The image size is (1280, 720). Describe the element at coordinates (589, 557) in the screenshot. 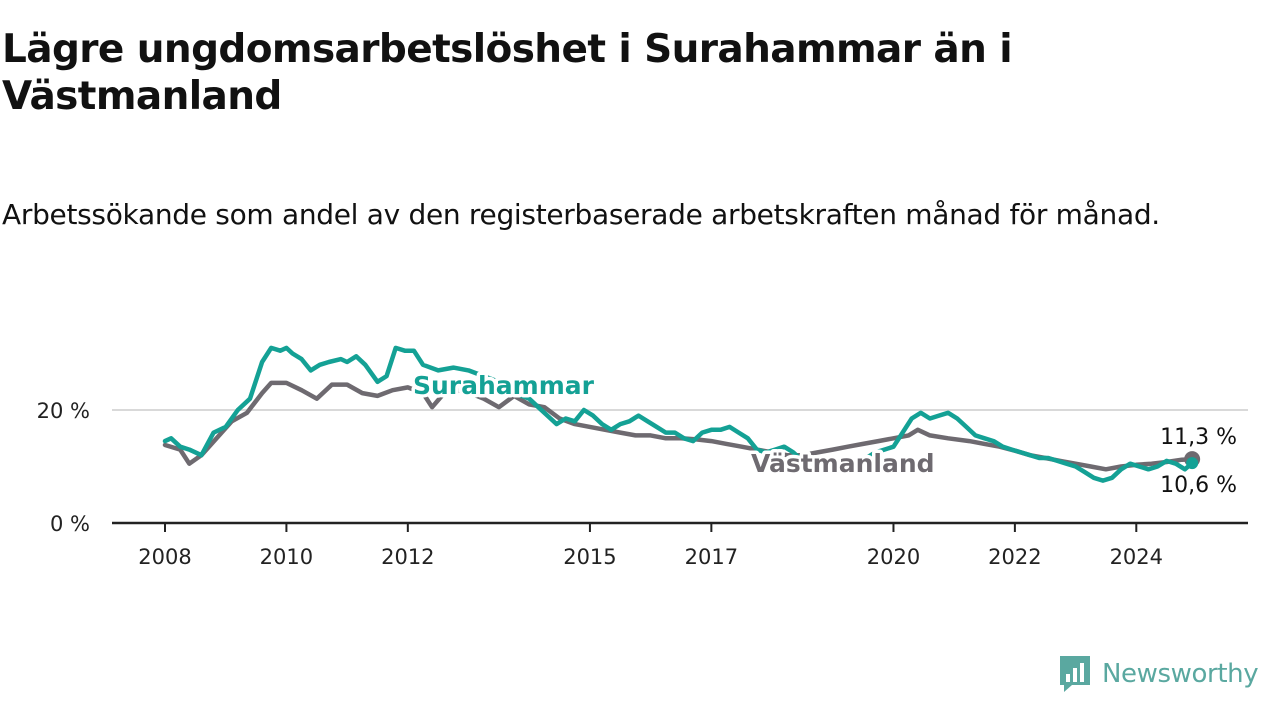

I see `x-tick-label: 2015` at that location.